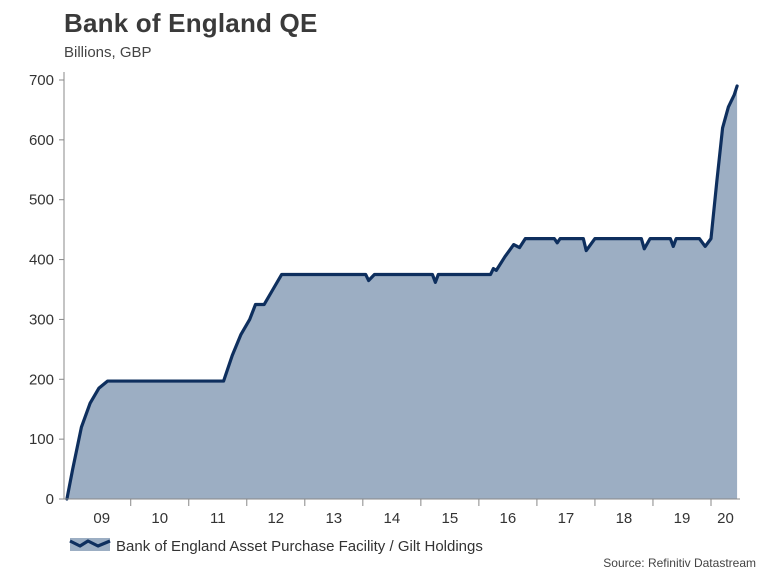  I want to click on y-tick-label: 500, so click(41, 200).